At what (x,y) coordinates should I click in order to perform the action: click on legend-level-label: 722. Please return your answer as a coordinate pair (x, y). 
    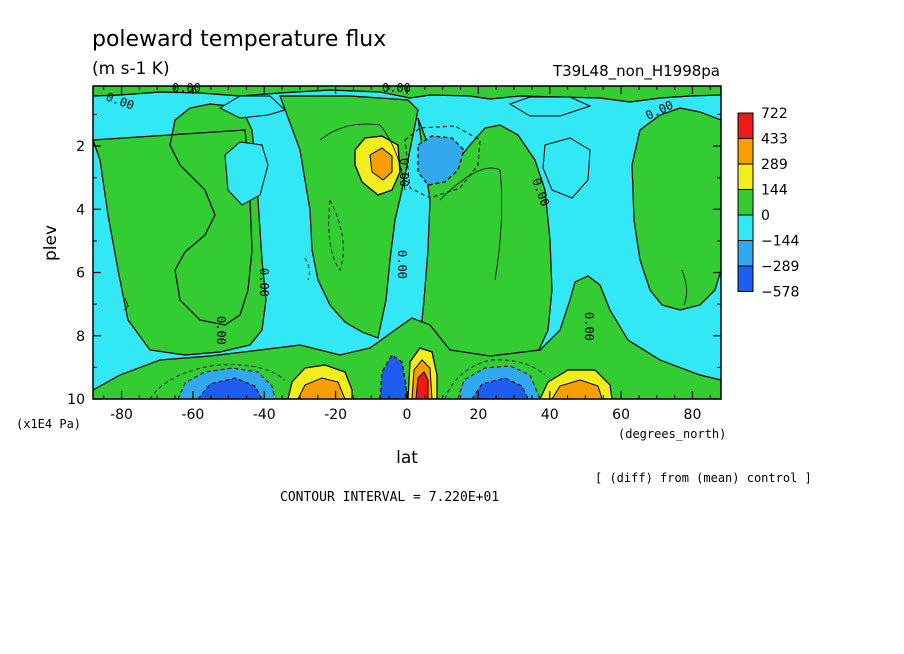
    Looking at the image, I should click on (774, 114).